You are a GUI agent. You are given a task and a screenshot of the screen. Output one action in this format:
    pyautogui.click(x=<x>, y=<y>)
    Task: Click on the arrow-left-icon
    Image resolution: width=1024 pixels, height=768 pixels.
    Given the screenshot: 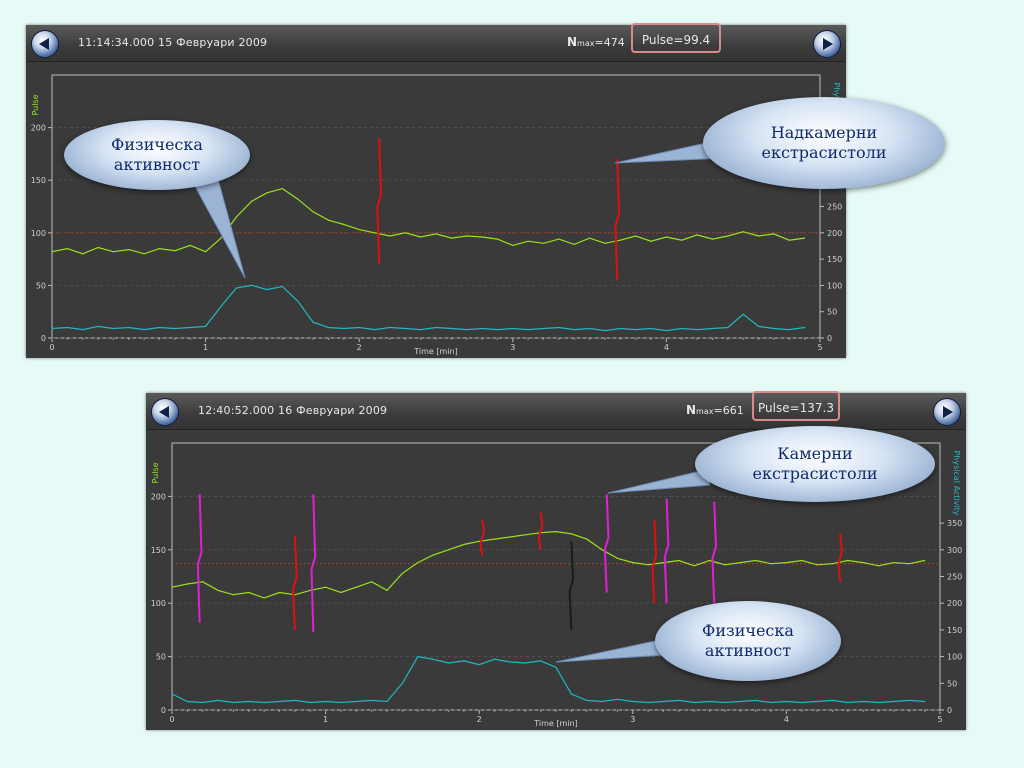 What is the action you would take?
    pyautogui.click(x=164, y=412)
    